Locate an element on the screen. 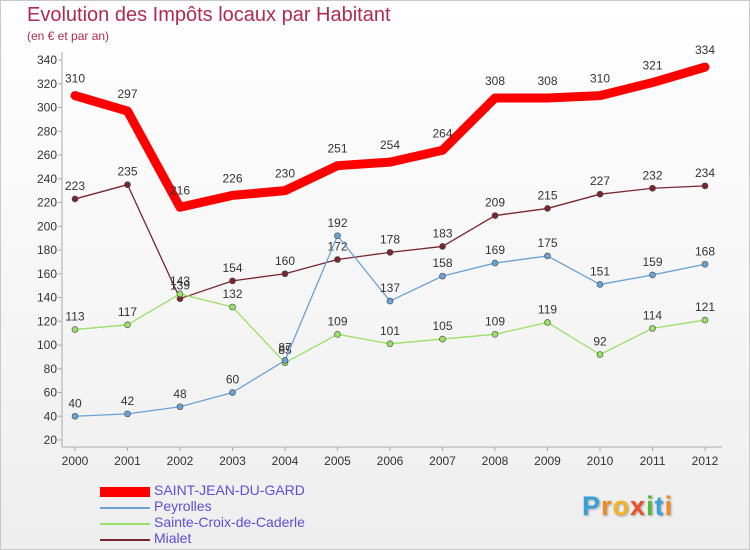  x-tick-label: 2008 is located at coordinates (495, 461).